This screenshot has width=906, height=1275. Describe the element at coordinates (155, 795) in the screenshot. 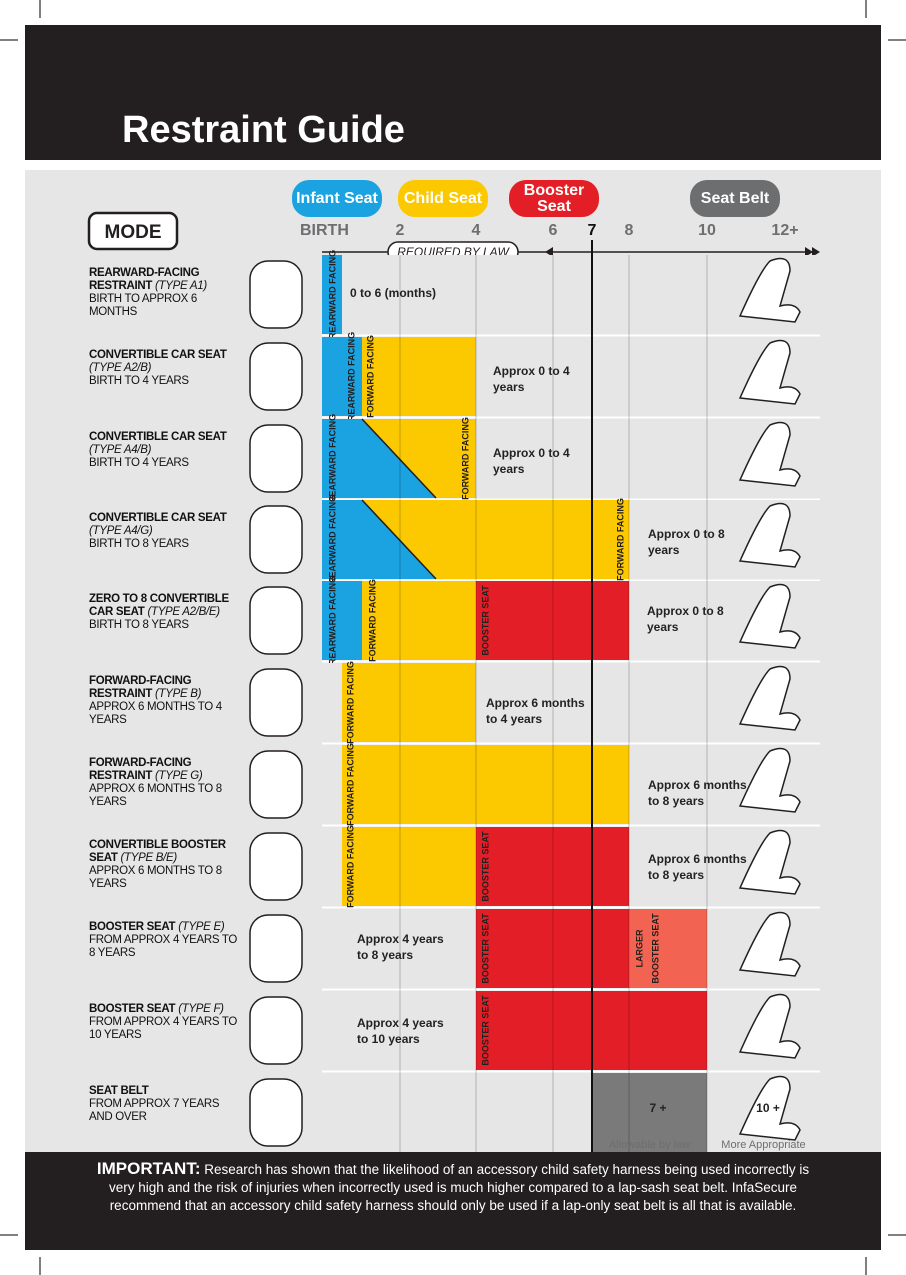

I see `row-desc: APPROX 6 MONTHS TO 8 YEARS` at that location.